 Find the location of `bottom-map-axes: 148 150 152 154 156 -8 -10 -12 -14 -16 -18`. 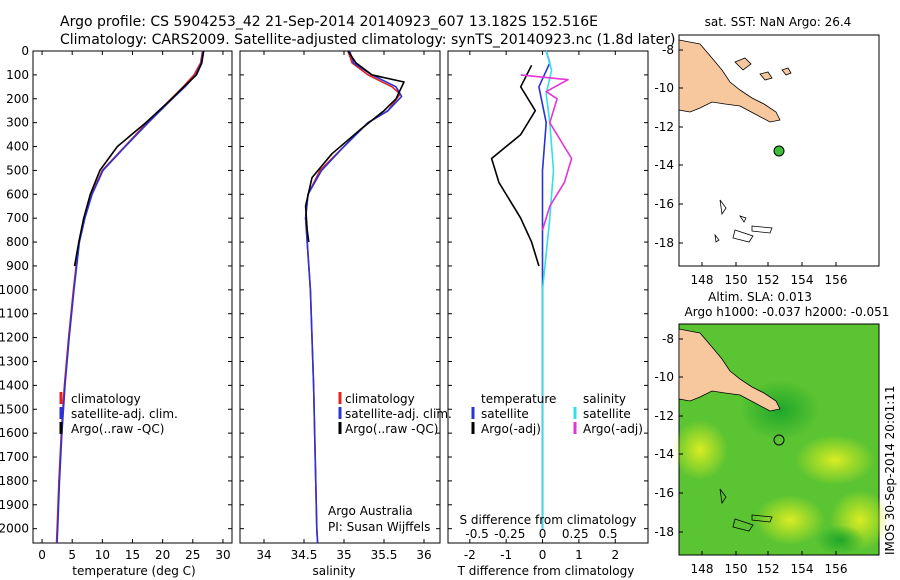

bottom-map-axes: 148 150 152 154 156 -8 -10 -12 -14 -16 -18 is located at coordinates (750, 454).